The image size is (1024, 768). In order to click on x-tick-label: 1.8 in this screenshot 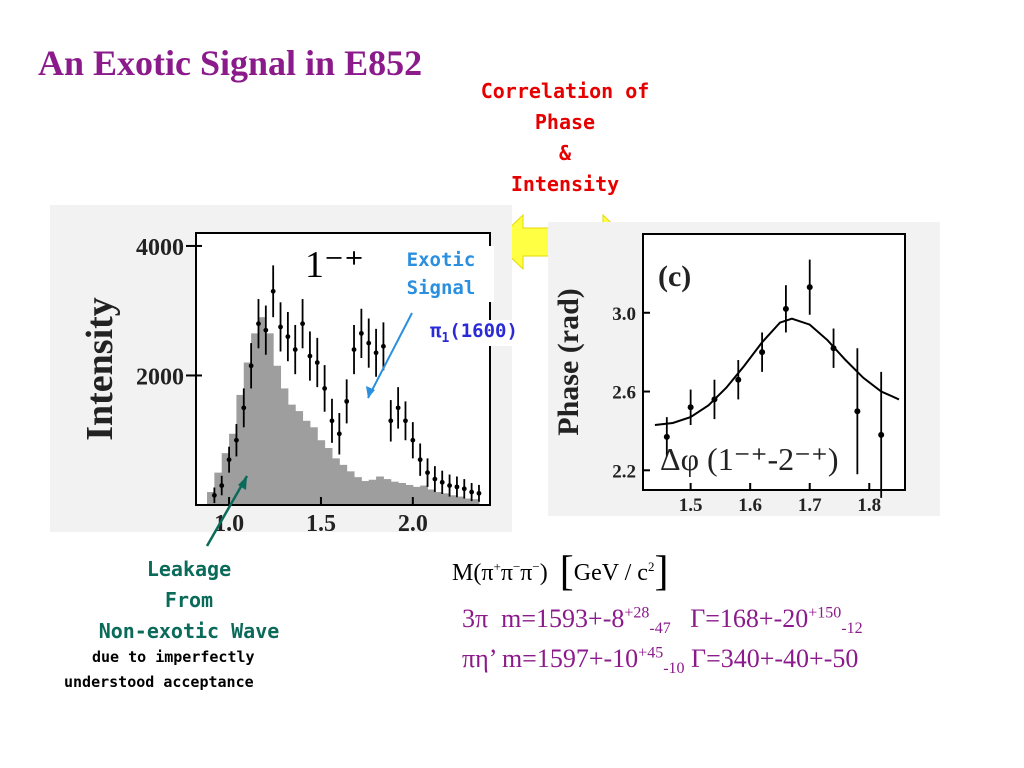, I will do `click(869, 505)`.